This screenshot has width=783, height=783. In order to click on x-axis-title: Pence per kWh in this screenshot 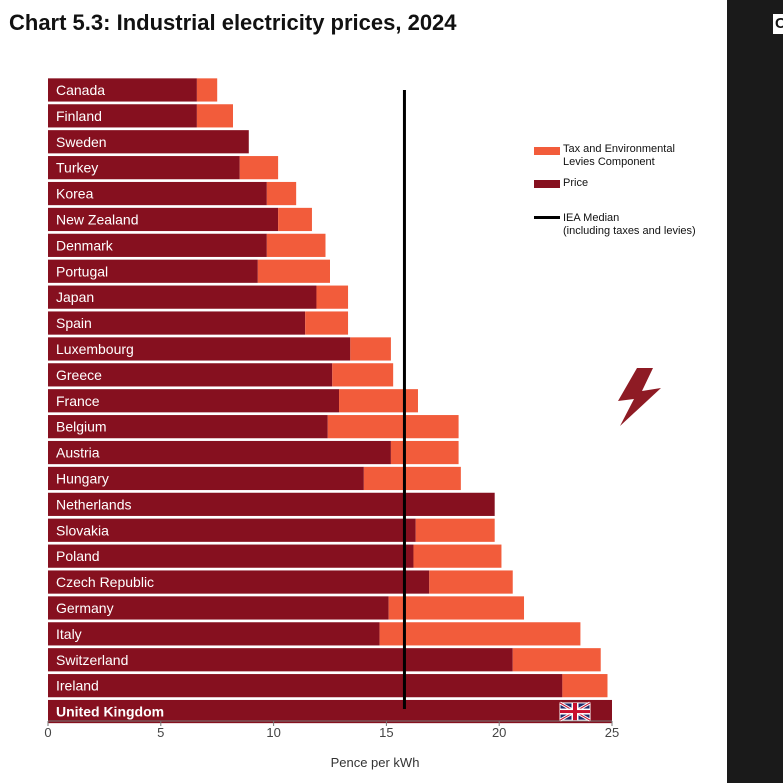, I will do `click(375, 762)`.